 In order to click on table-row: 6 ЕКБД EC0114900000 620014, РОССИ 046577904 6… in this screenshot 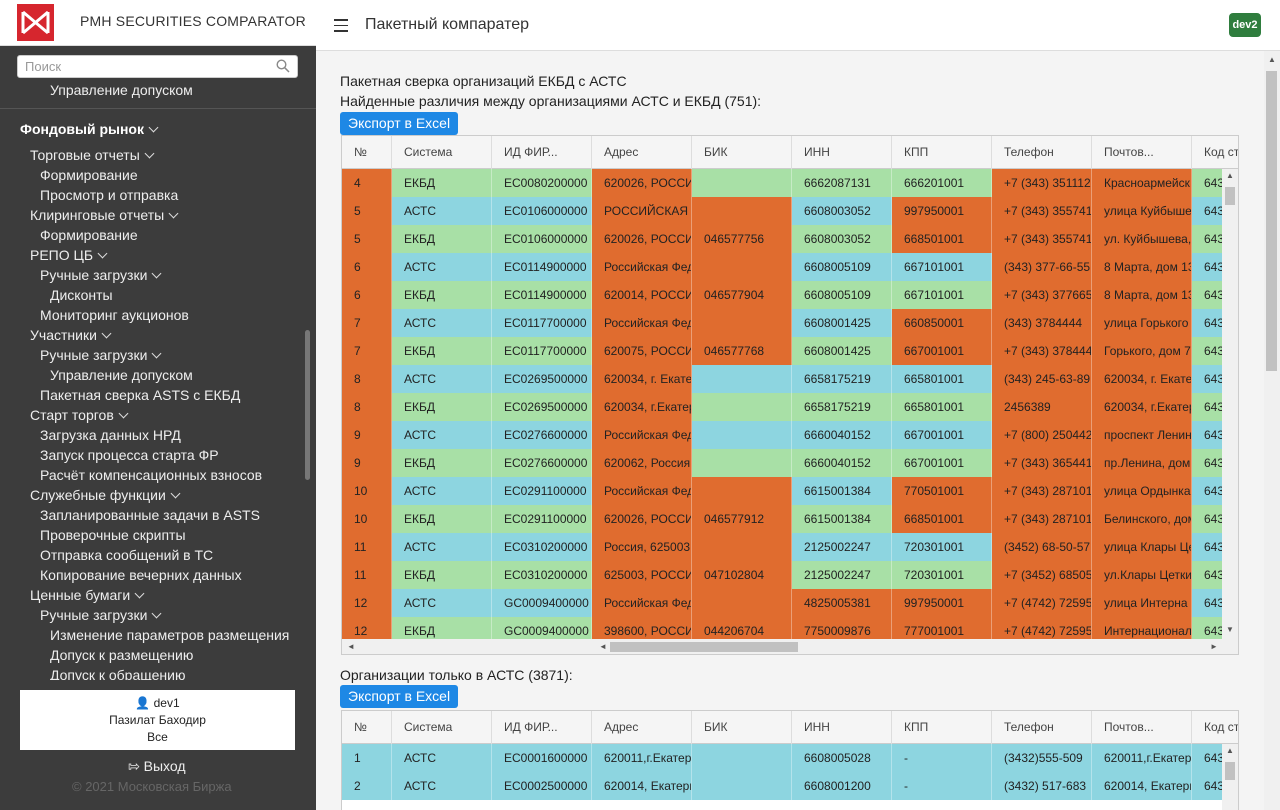, I will do `click(790, 295)`.